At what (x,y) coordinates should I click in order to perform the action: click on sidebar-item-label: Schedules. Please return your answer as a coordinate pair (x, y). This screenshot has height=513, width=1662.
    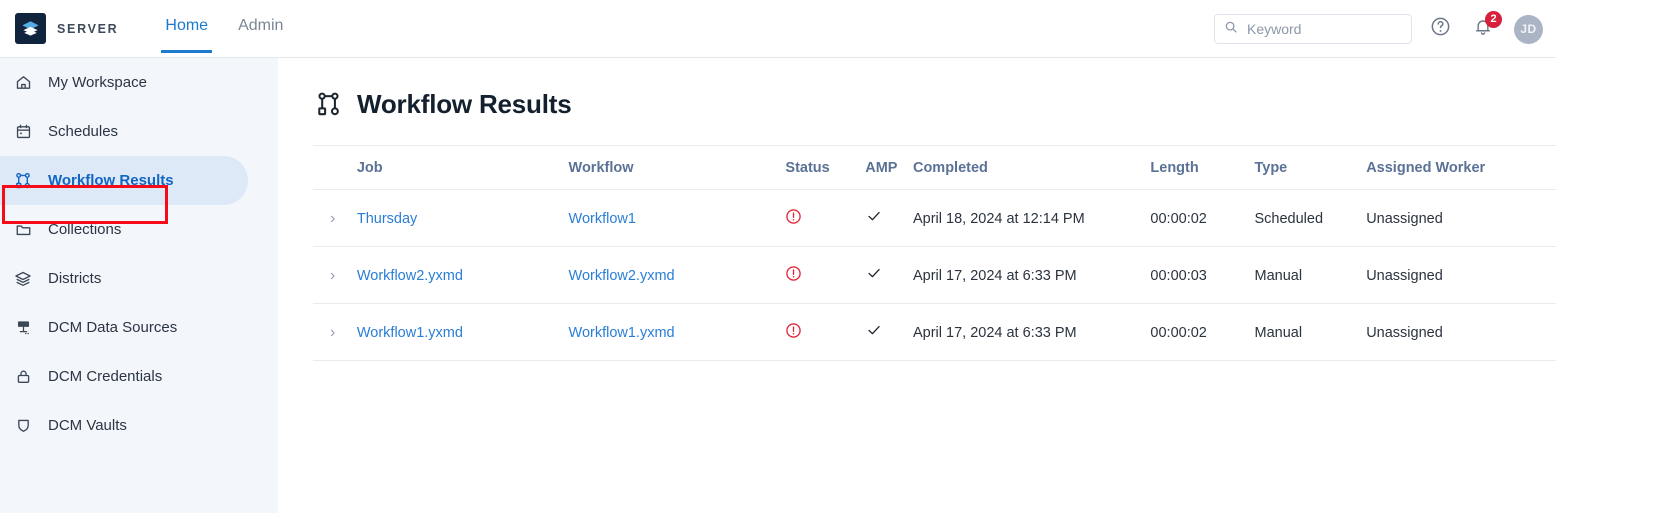
    Looking at the image, I should click on (83, 131).